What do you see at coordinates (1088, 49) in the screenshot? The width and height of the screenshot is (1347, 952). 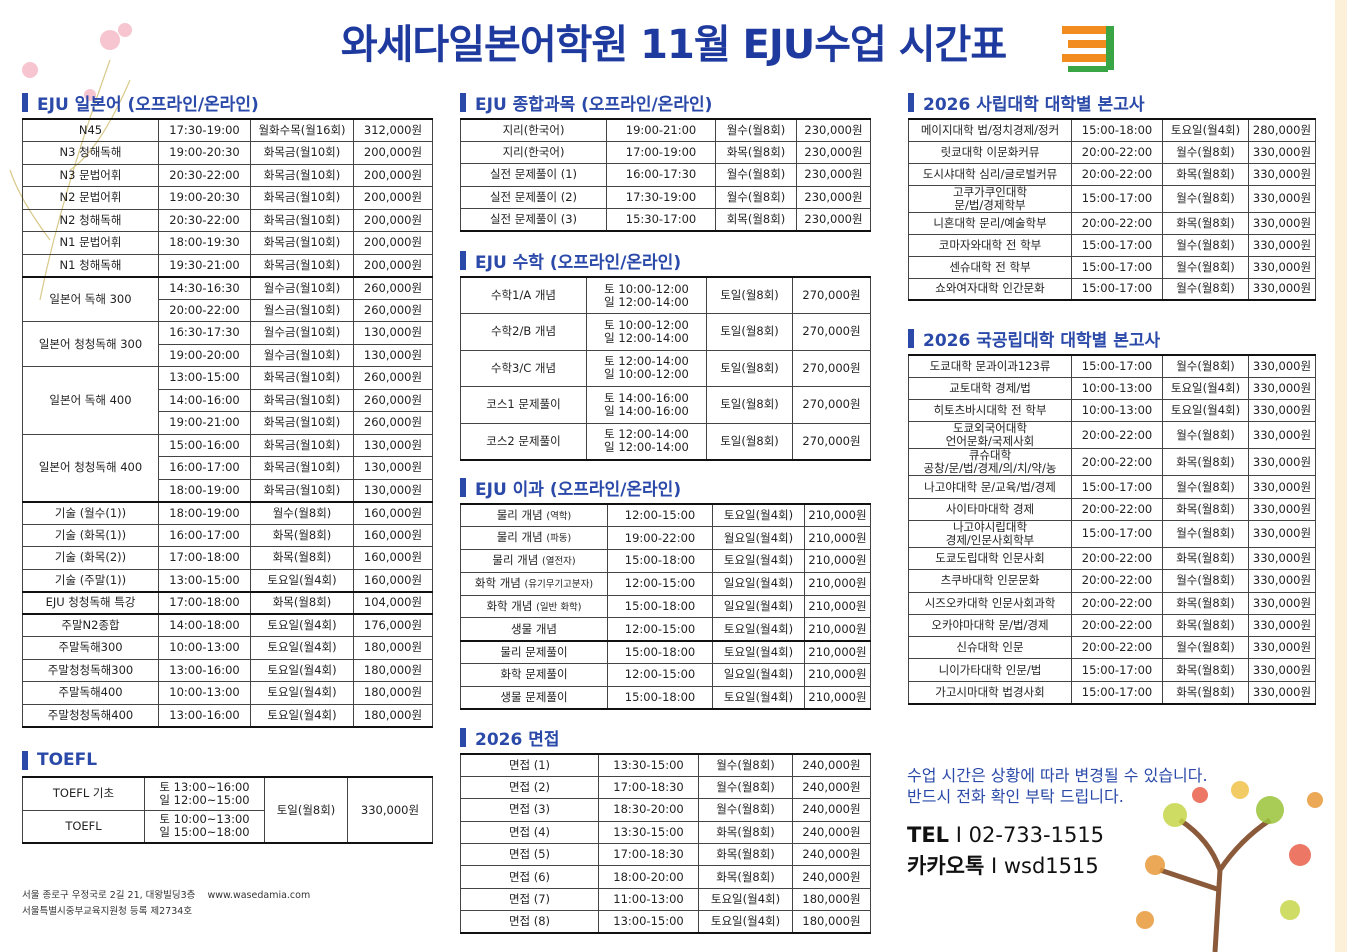 I see `wasedamia-logo` at bounding box center [1088, 49].